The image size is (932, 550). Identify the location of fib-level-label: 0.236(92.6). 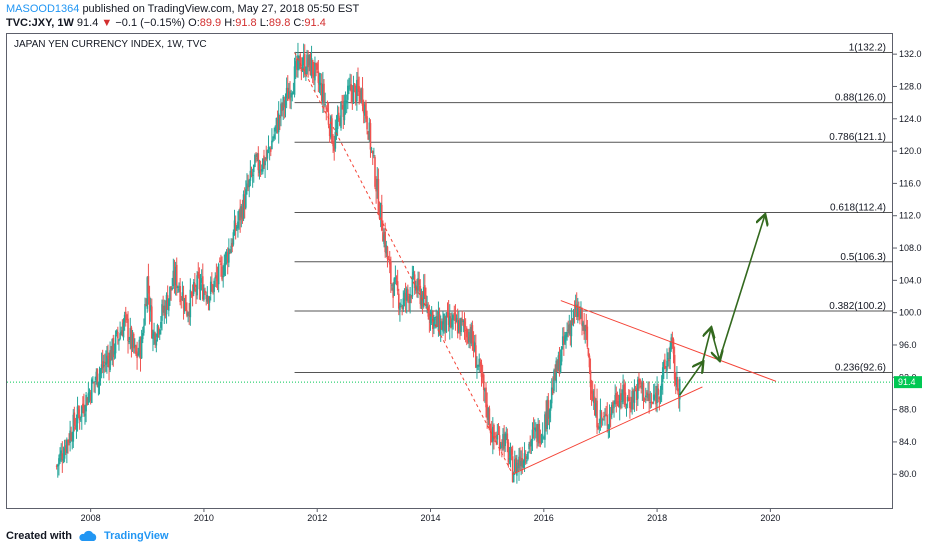
(860, 367).